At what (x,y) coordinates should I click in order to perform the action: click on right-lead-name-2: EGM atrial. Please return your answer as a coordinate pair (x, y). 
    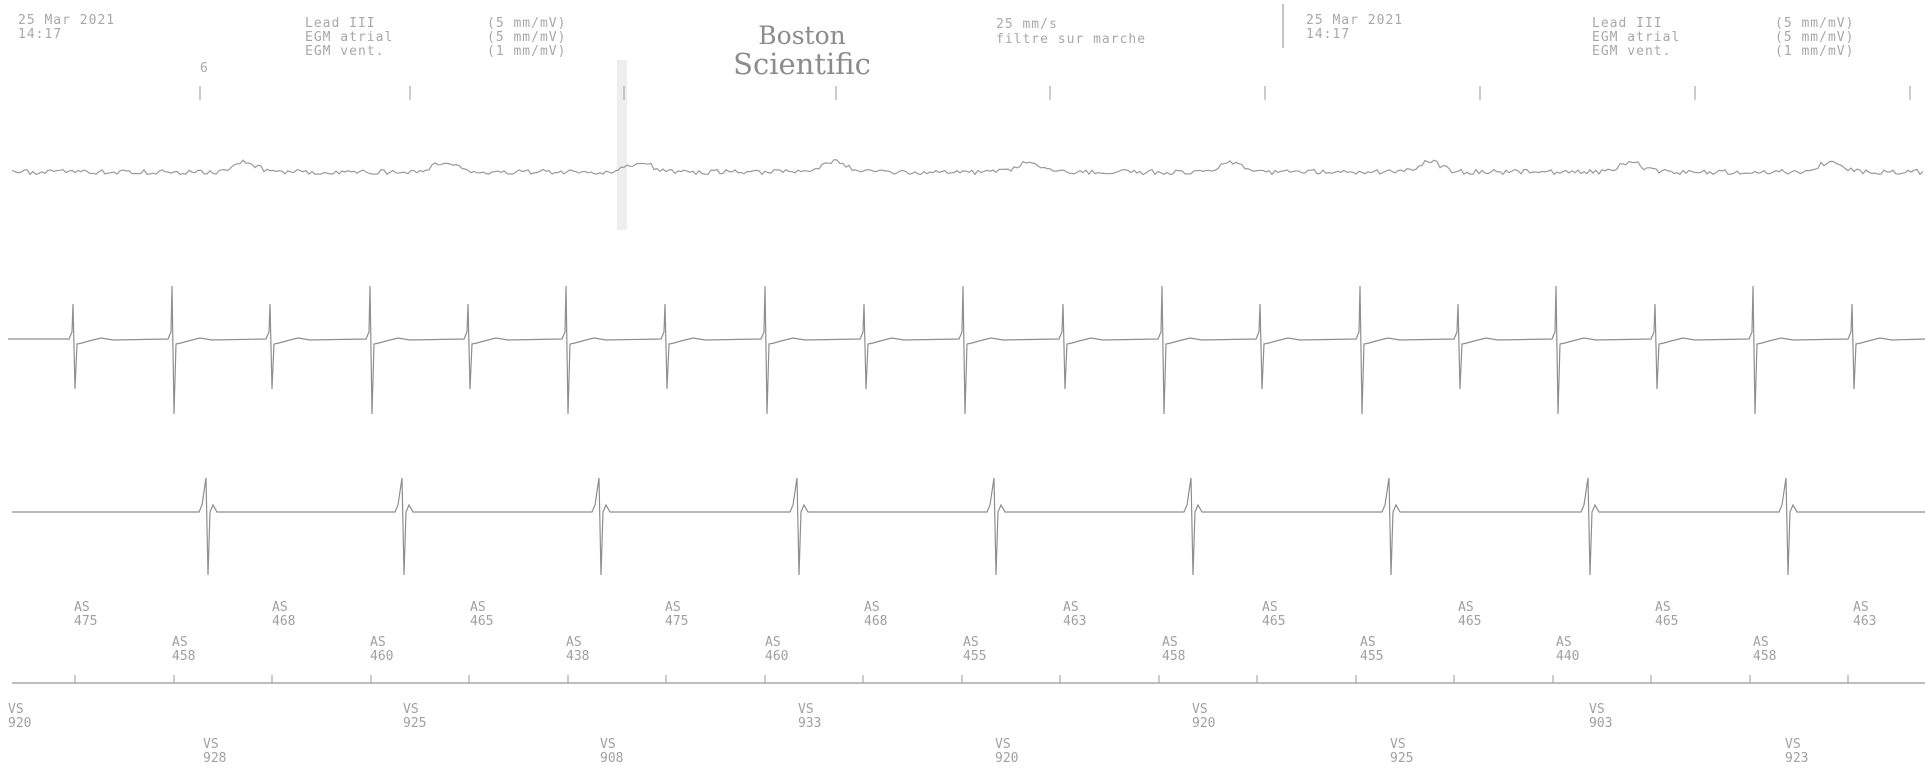
    Looking at the image, I should click on (1636, 37).